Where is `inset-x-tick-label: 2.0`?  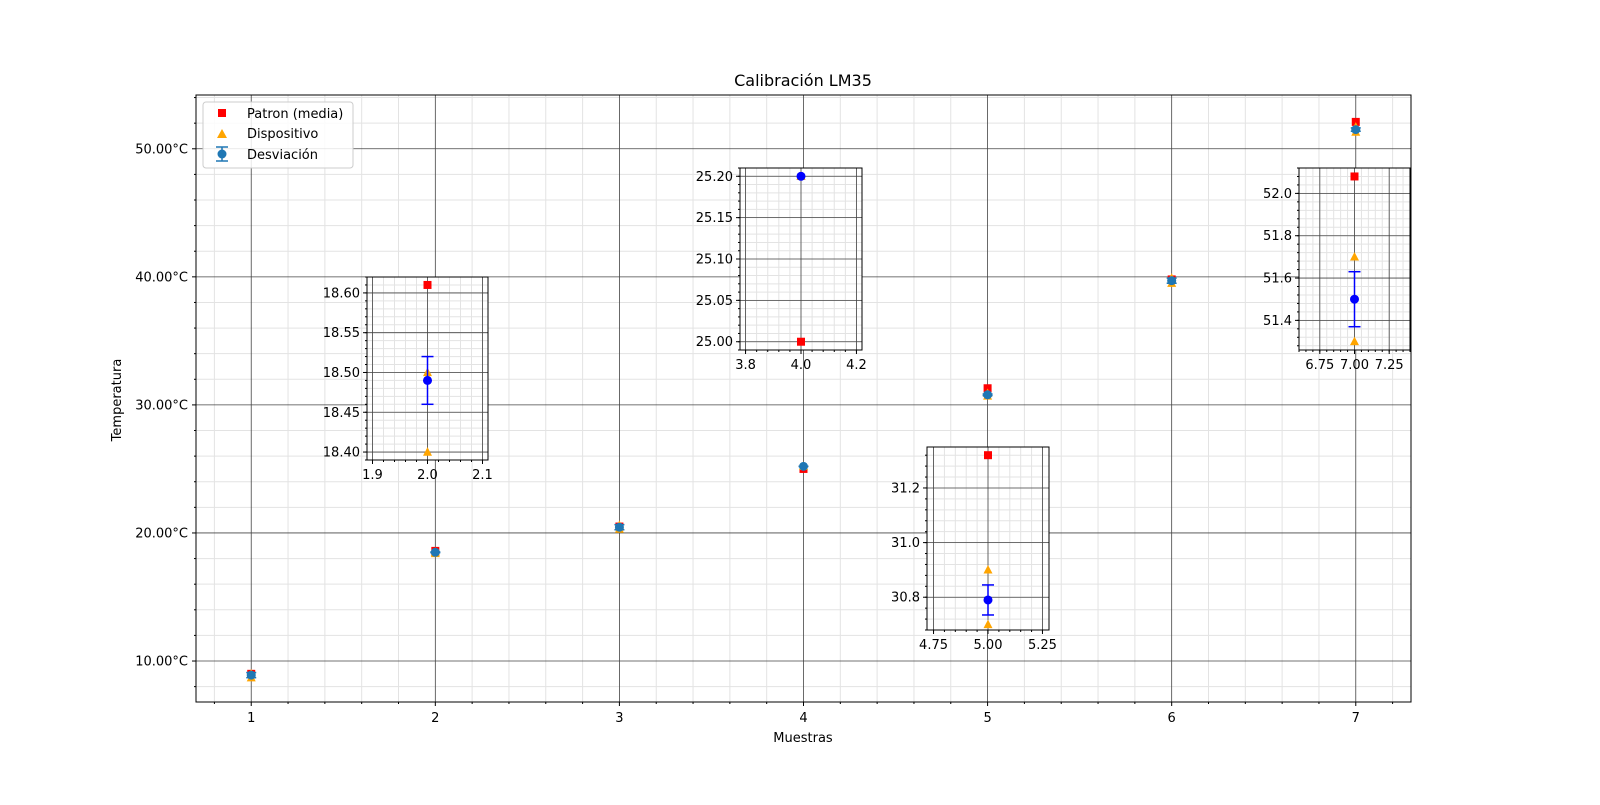 inset-x-tick-label: 2.0 is located at coordinates (427, 475).